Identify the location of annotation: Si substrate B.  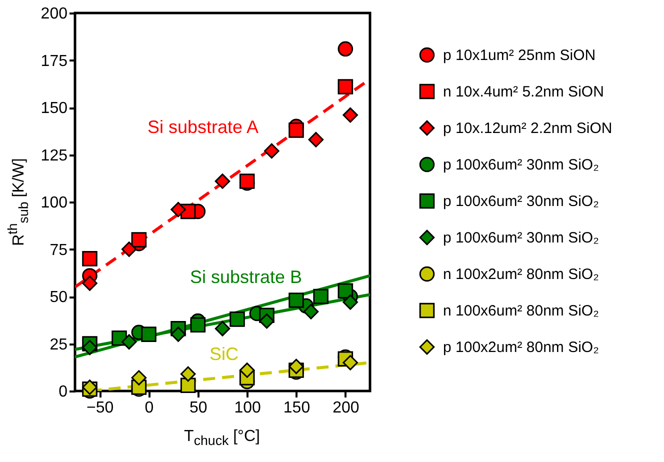
(246, 277).